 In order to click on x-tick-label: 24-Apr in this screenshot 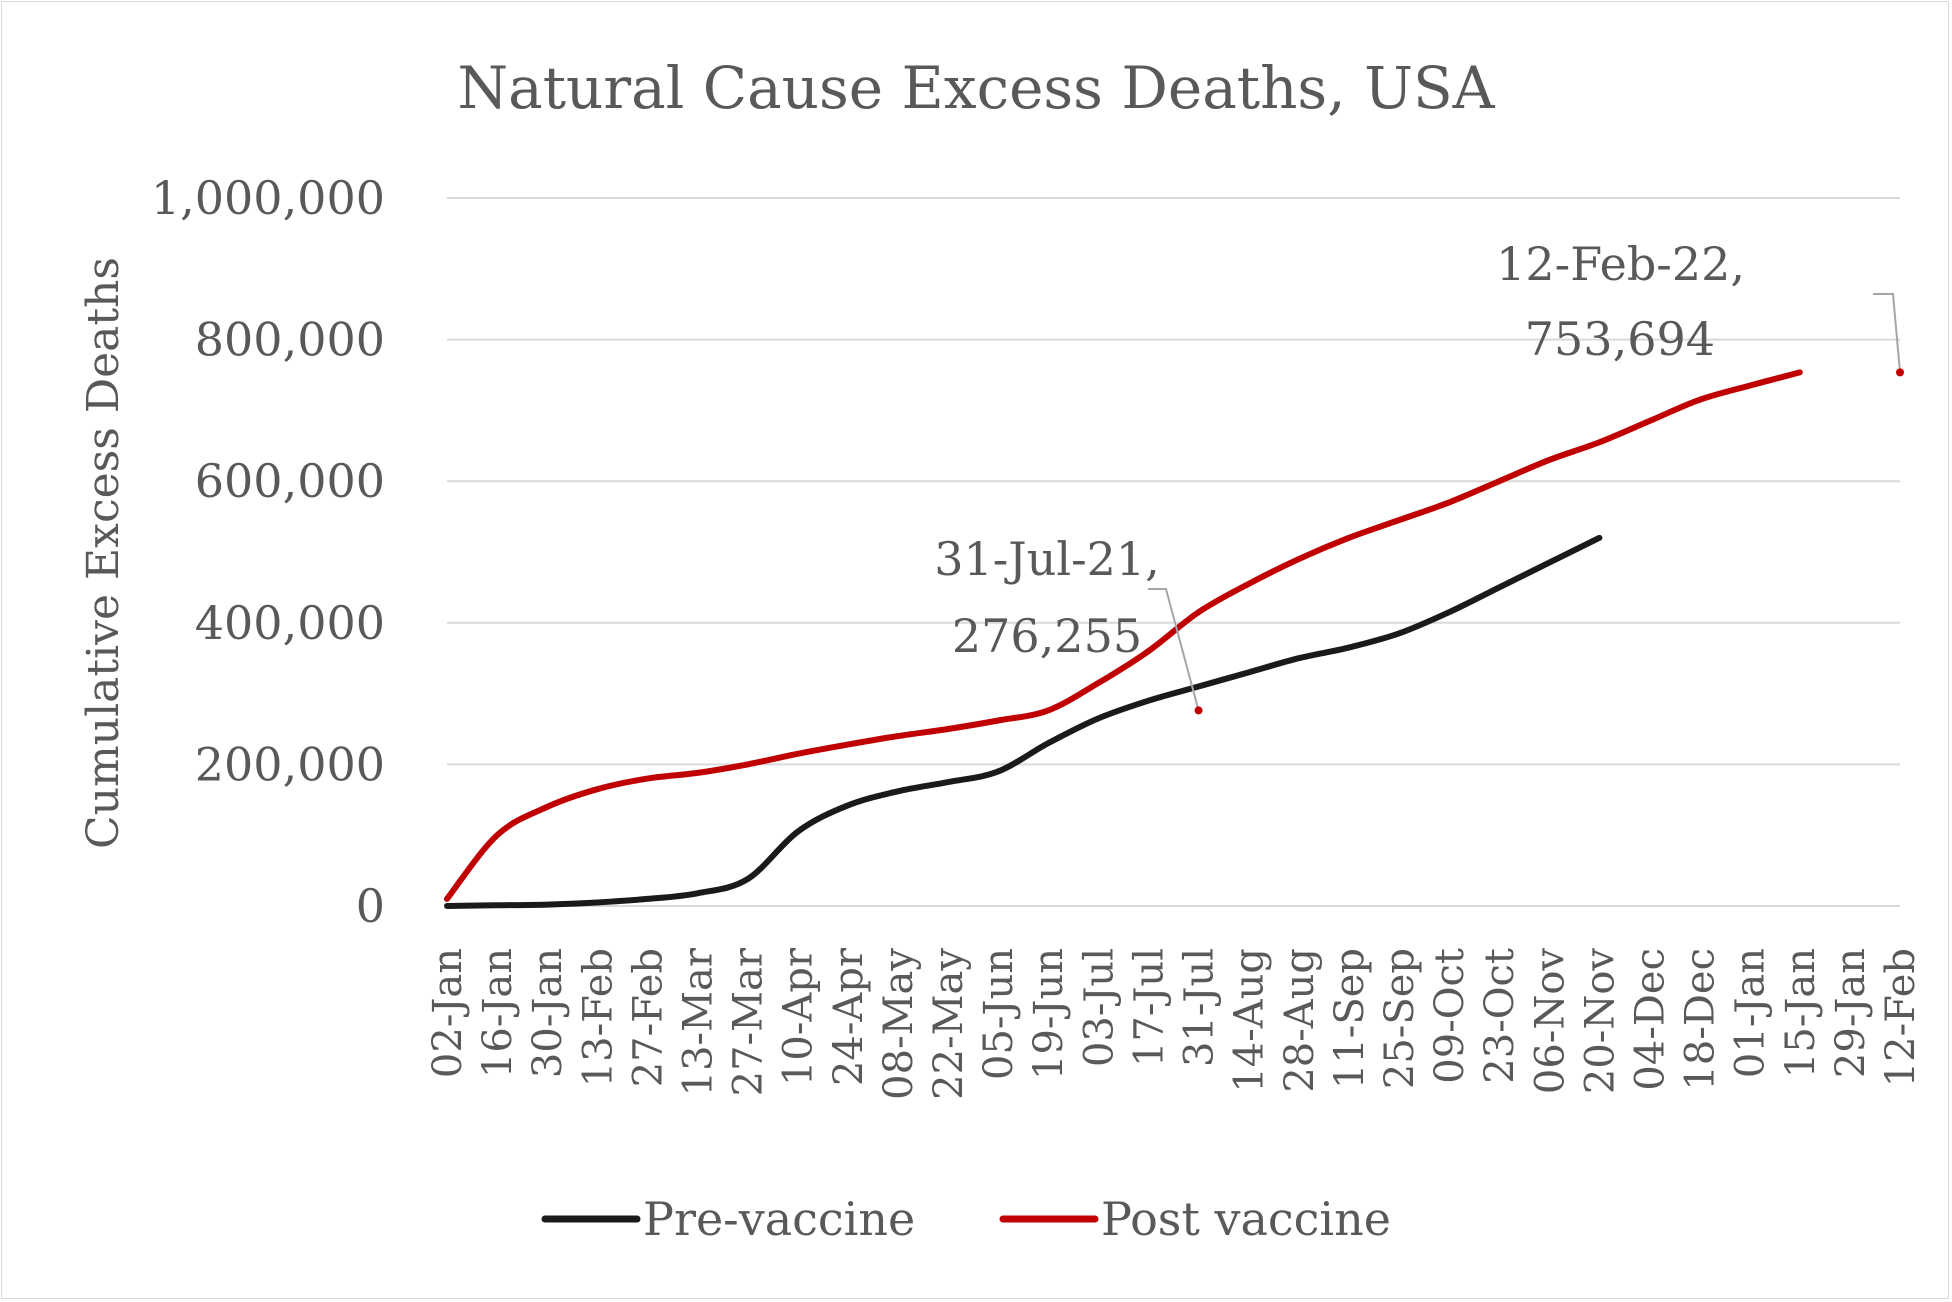, I will do `click(849, 1016)`.